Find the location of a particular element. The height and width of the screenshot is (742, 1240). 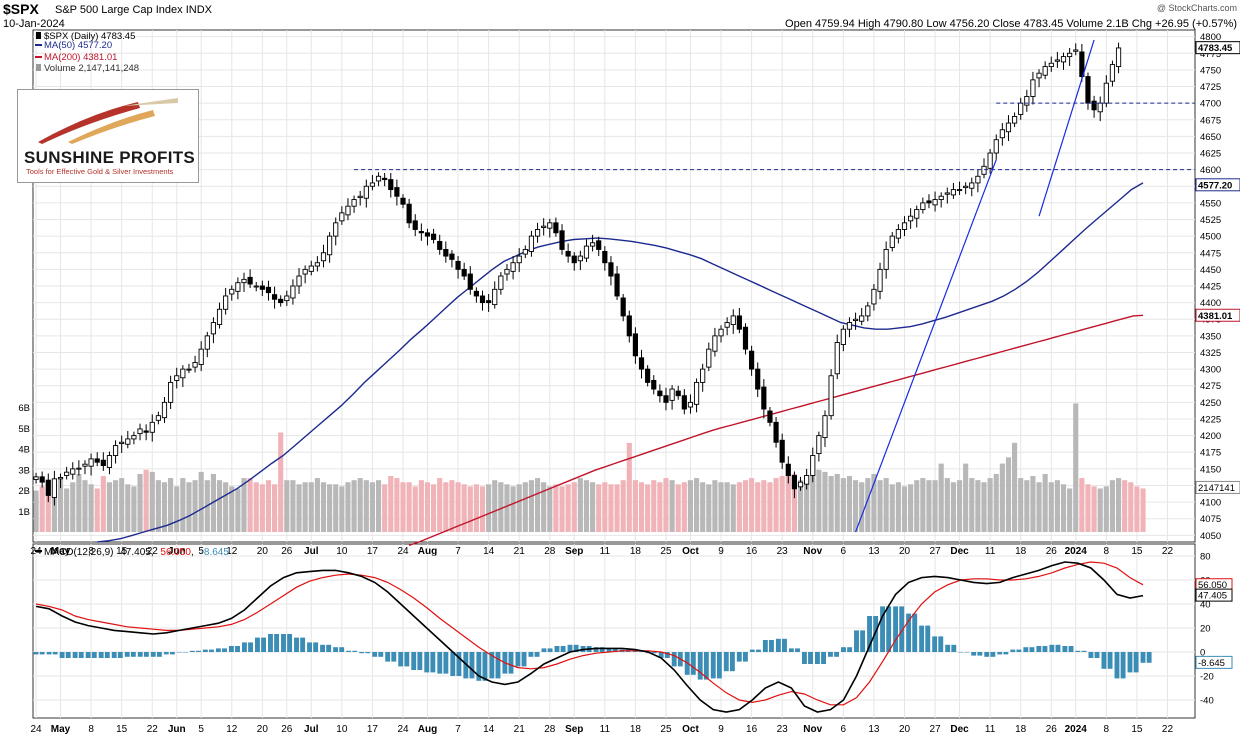

macd-x-tick-label: 15 is located at coordinates (122, 729).